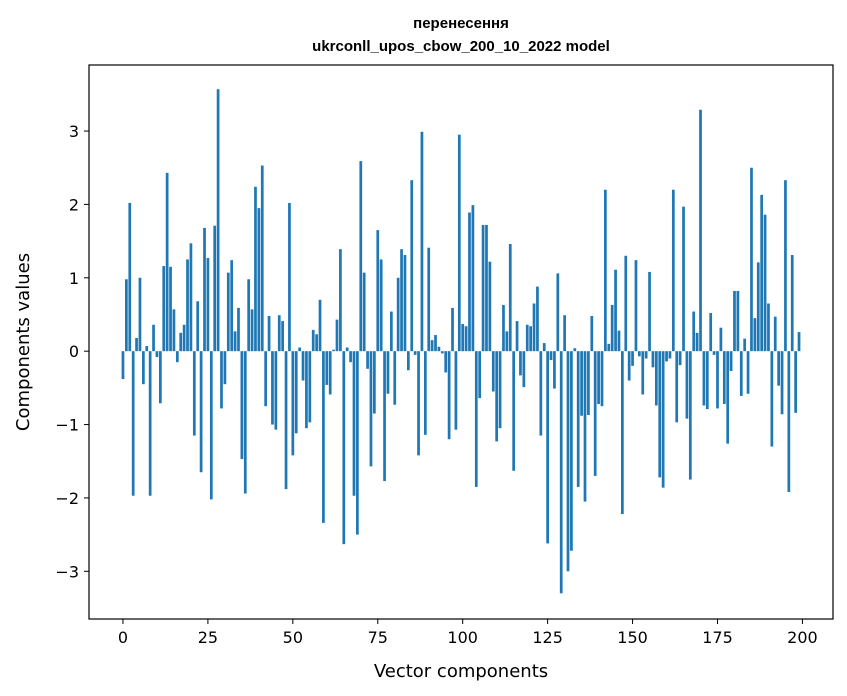 The width and height of the screenshot is (847, 696). What do you see at coordinates (717, 637) in the screenshot?
I see `x-tick-label: 175` at bounding box center [717, 637].